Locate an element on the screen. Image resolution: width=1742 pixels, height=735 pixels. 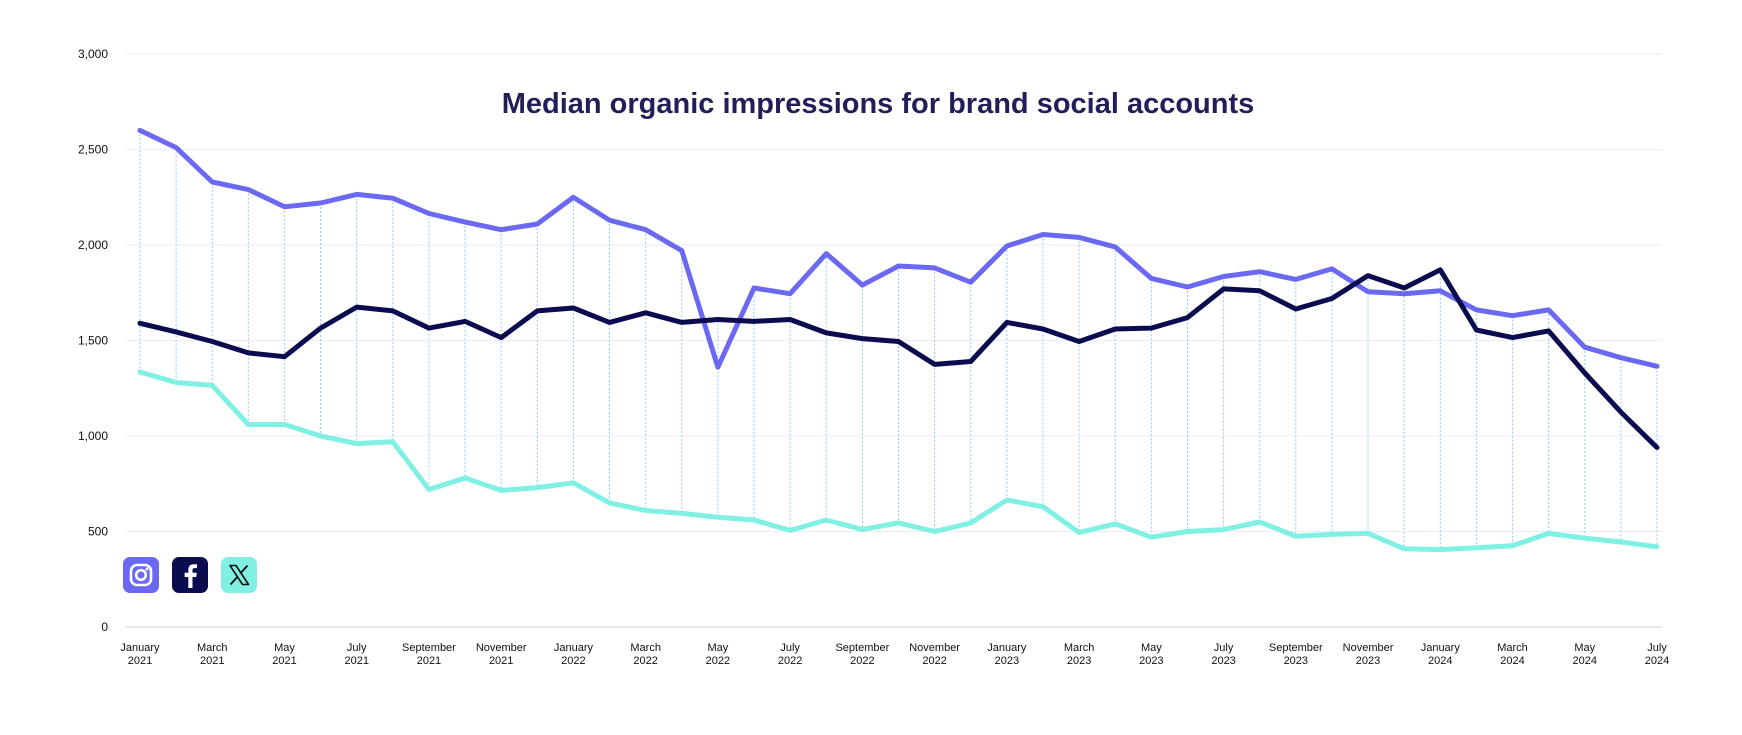
legend is located at coordinates (190, 575).